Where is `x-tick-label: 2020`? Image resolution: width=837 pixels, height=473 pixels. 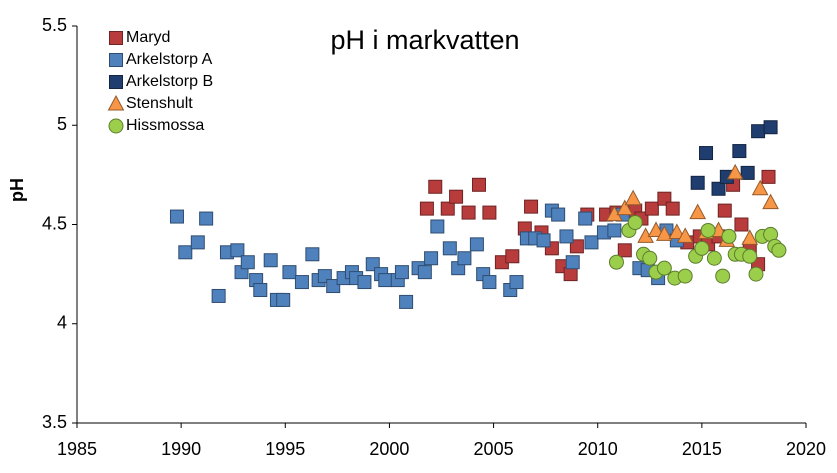 x-tick-label: 2020 is located at coordinates (806, 449).